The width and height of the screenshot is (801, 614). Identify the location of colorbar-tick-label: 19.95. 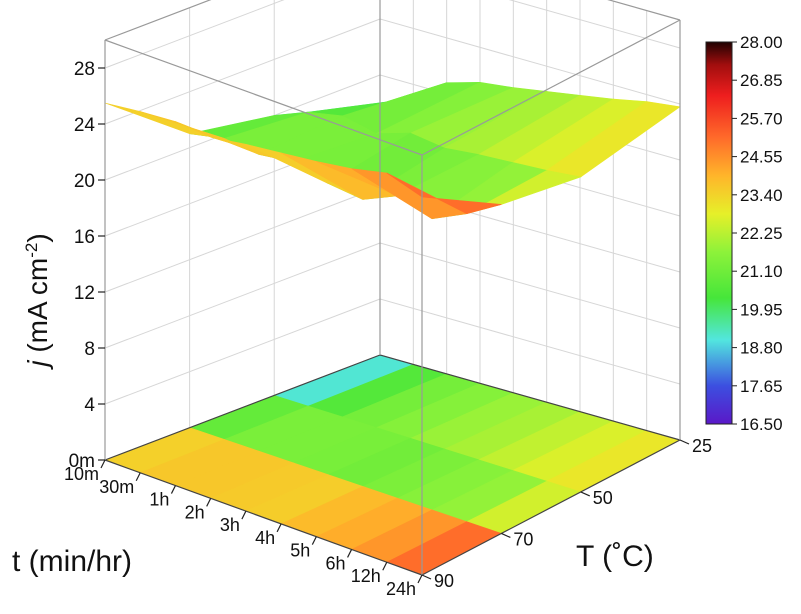
(761, 309).